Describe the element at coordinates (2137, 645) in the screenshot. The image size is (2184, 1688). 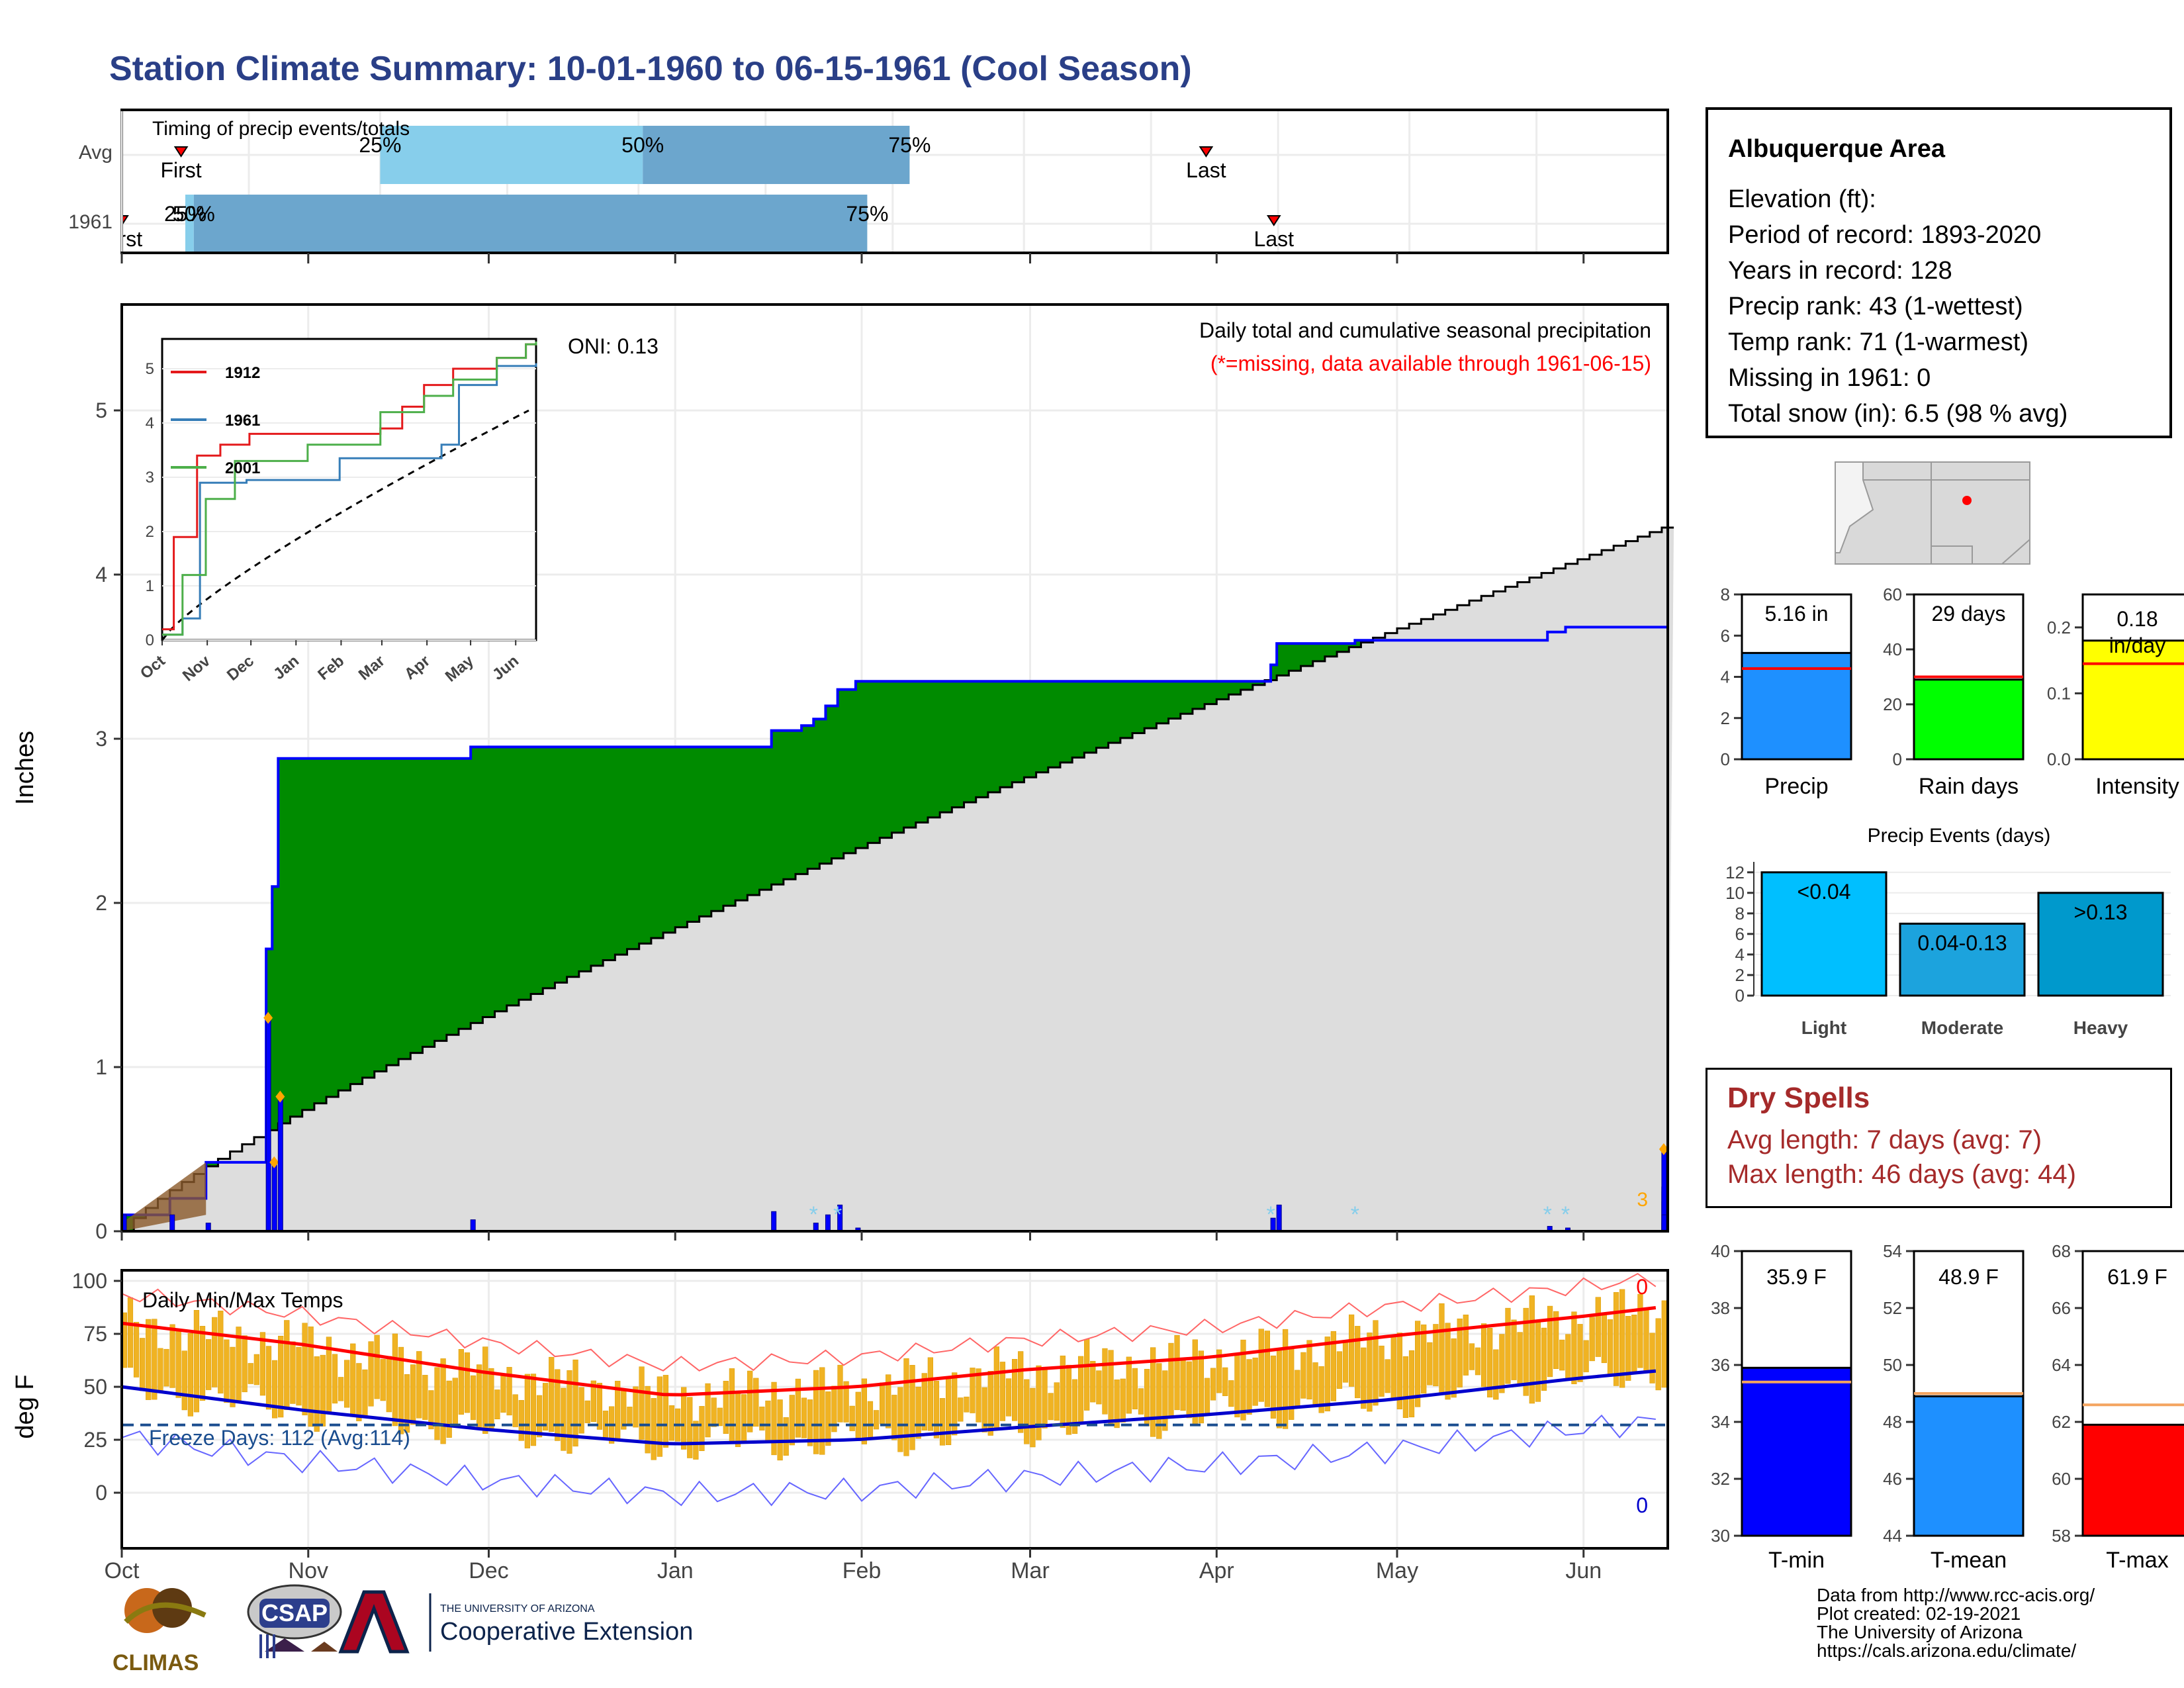
I see `mini-value-label: in/day` at that location.